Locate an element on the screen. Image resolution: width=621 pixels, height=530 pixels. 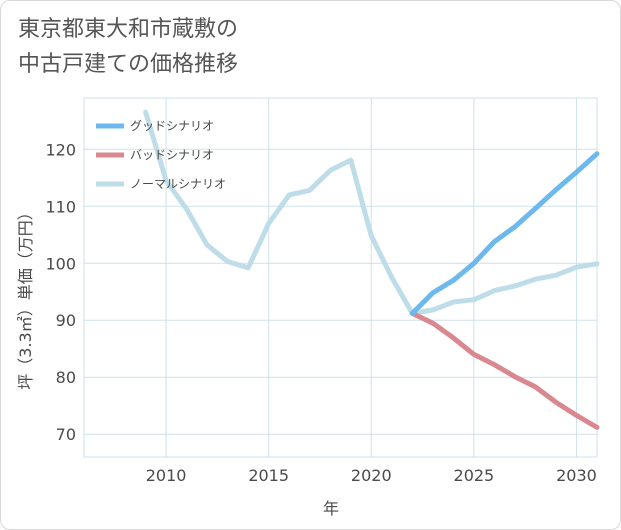
x-tick-label: 2010 is located at coordinates (166, 475).